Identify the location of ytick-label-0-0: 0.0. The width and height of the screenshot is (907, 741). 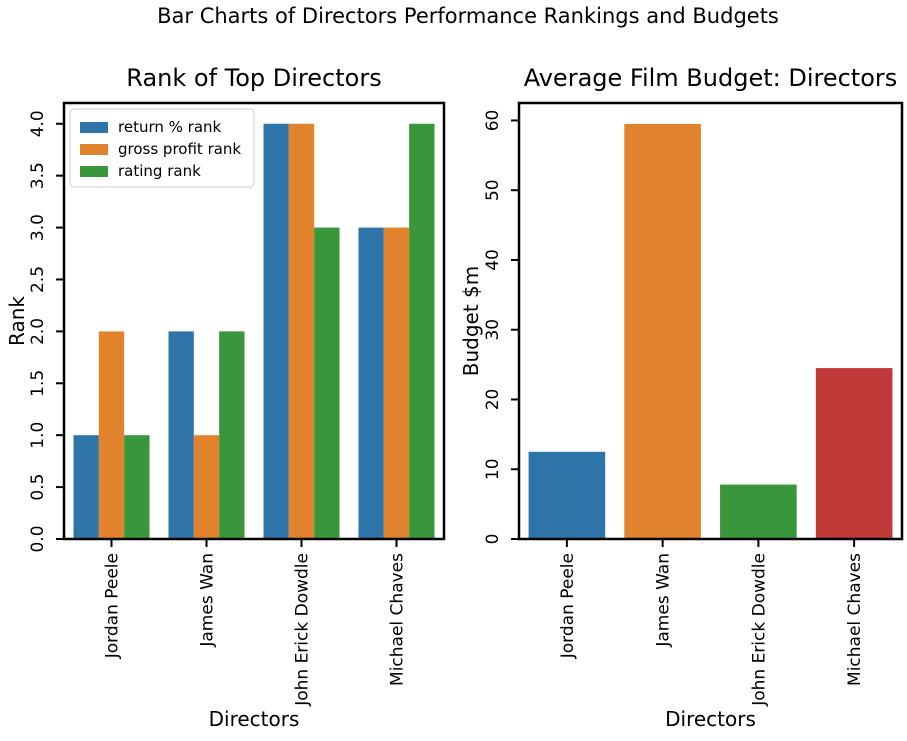
(38, 538).